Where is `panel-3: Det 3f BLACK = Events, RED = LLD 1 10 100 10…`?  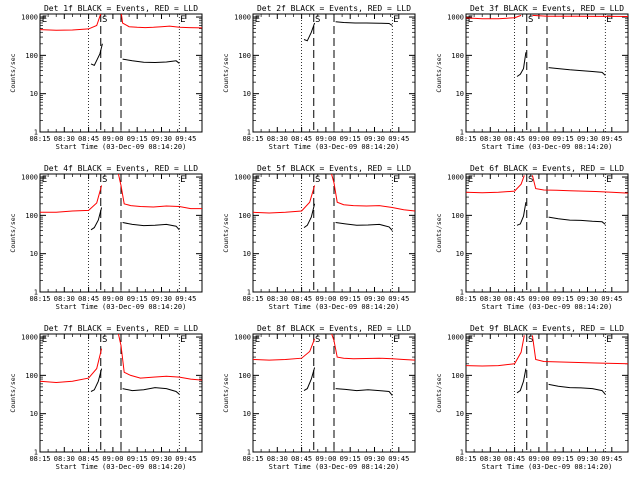
panel-3: Det 3f BLACK = Events, RED = LLD 1 10 100 10… is located at coordinates (532, 77).